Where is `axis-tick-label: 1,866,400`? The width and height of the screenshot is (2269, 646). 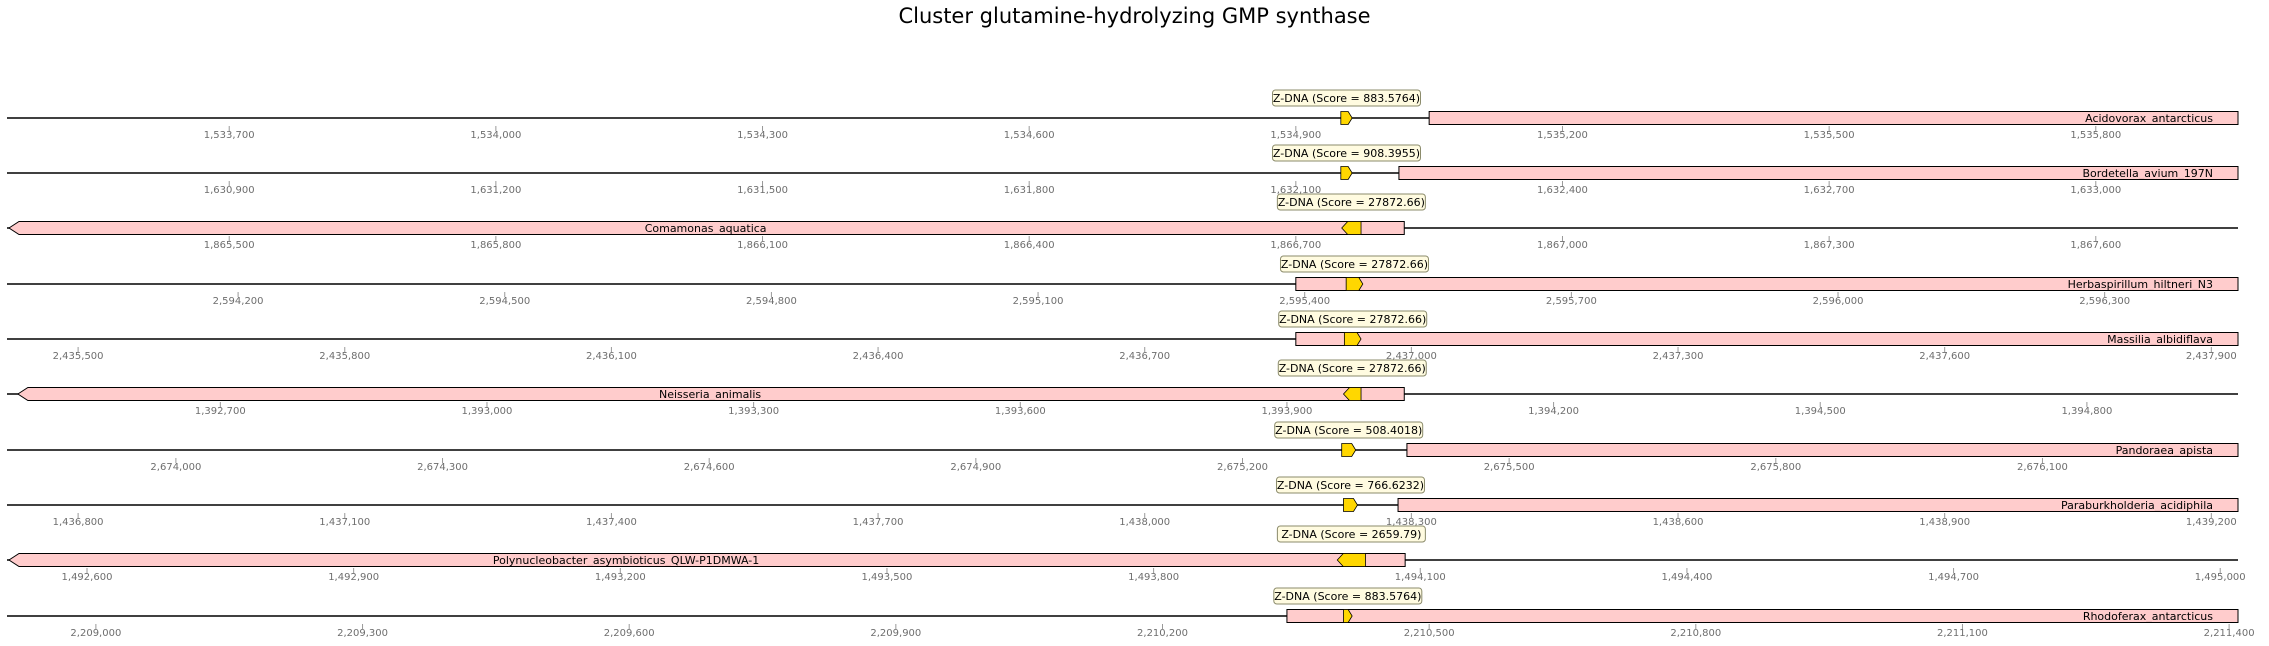 axis-tick-label: 1,866,400 is located at coordinates (1029, 245).